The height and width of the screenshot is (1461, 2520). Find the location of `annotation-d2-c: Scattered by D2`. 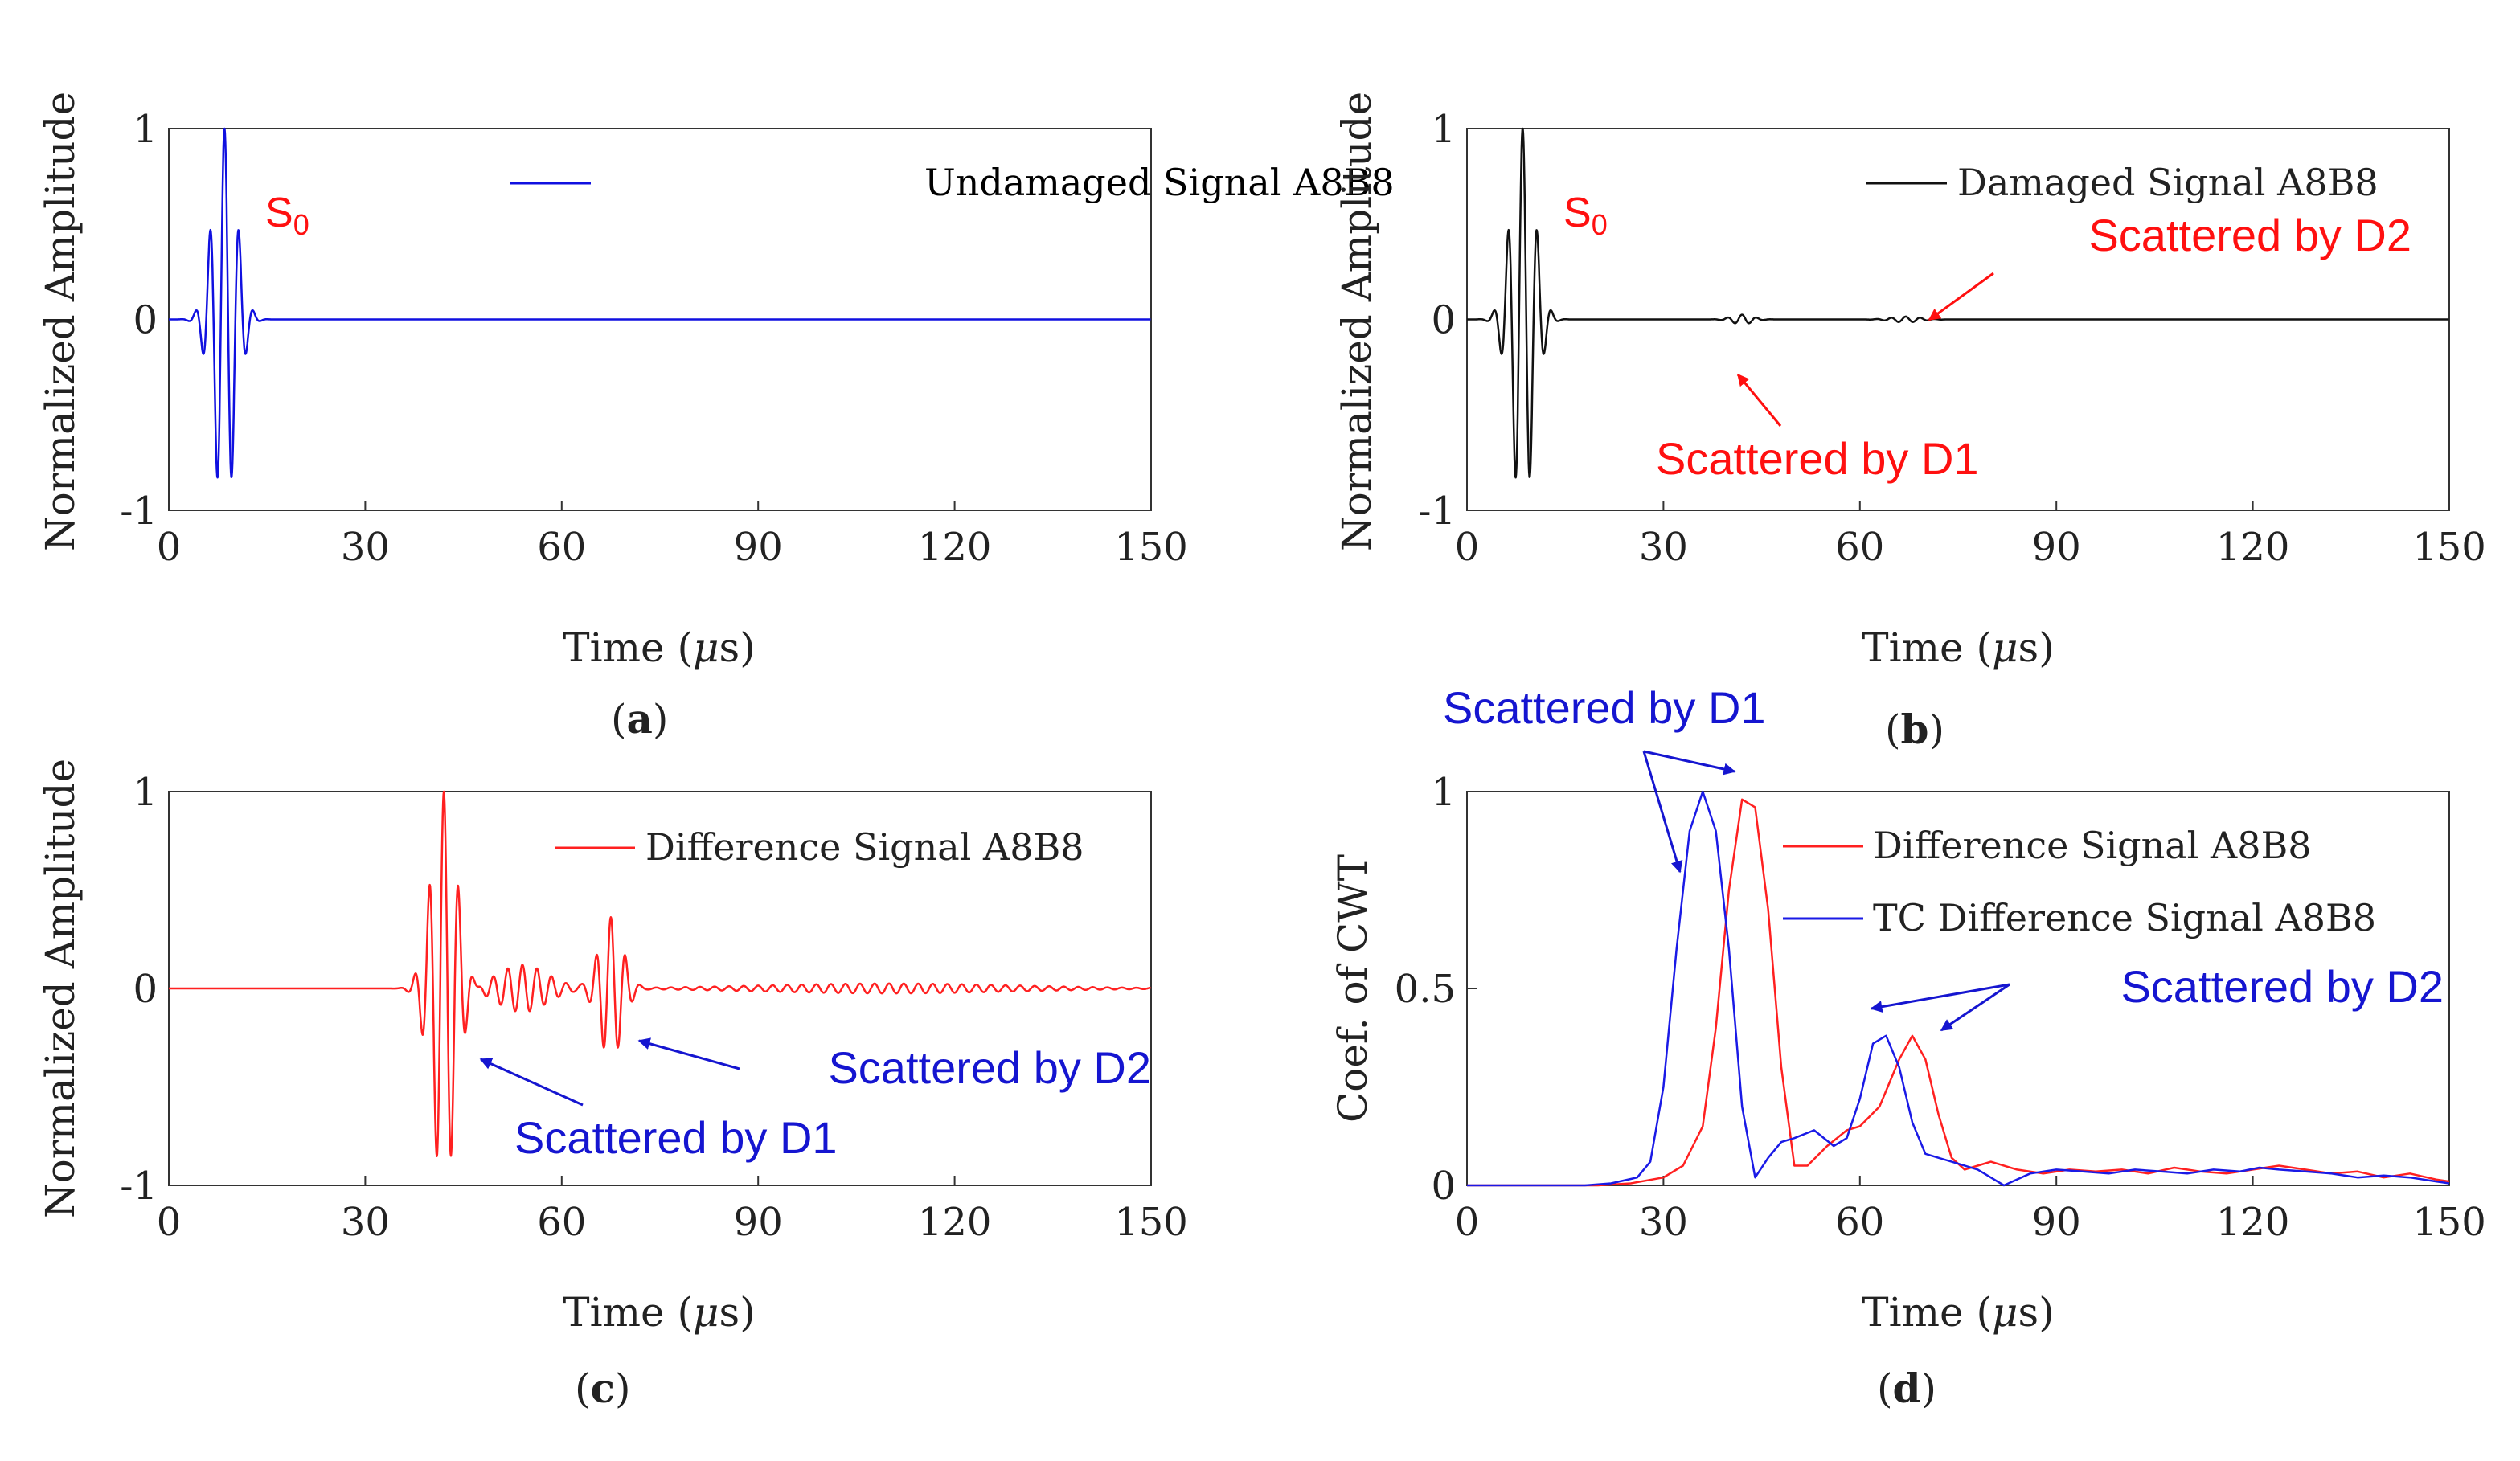

annotation-d2-c: Scattered by D2 is located at coordinates (989, 1067).